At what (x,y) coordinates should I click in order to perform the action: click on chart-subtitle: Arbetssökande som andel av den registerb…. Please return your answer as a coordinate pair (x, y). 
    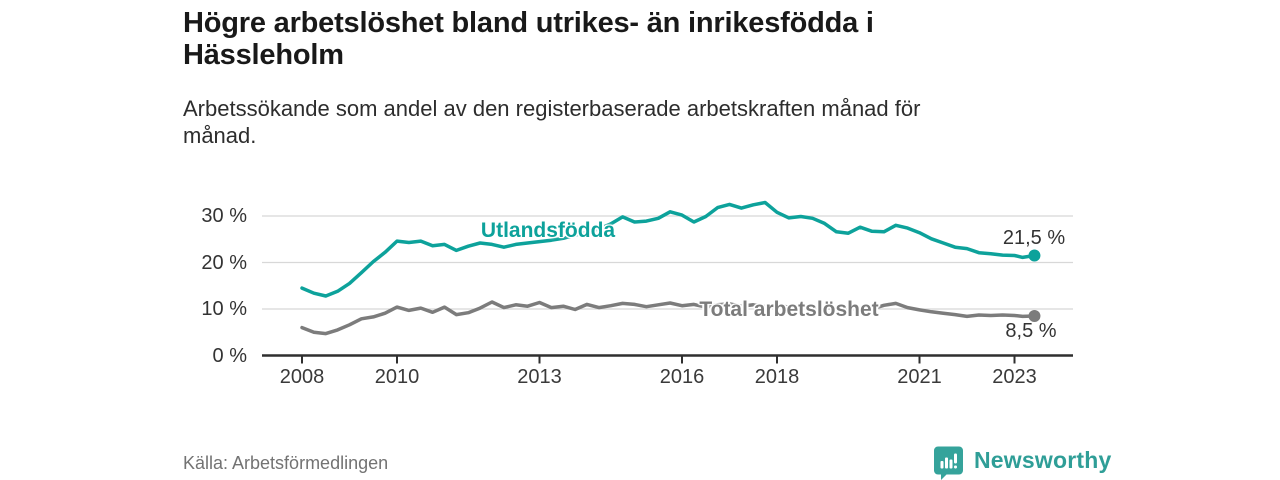
    Looking at the image, I should click on (613, 122).